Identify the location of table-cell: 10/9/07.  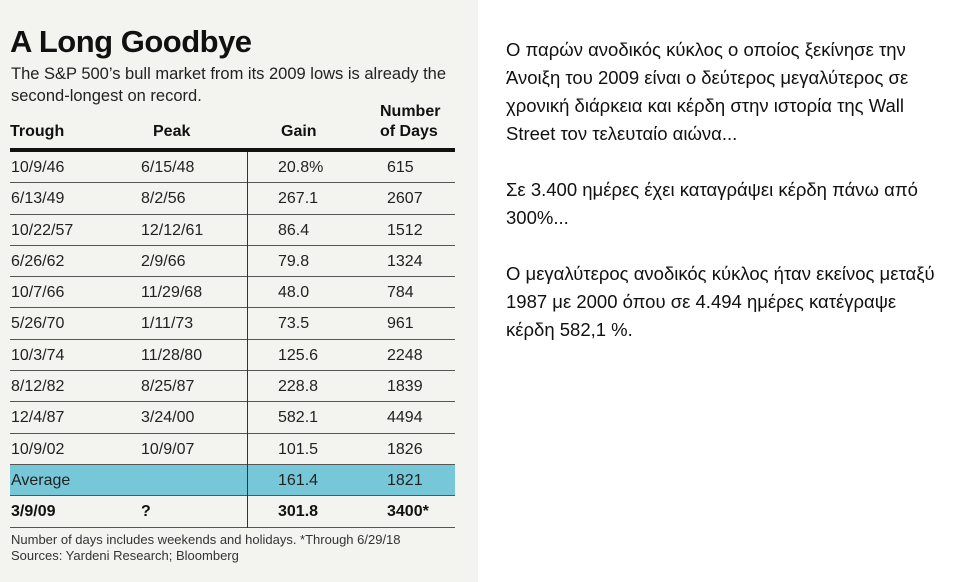
(168, 449).